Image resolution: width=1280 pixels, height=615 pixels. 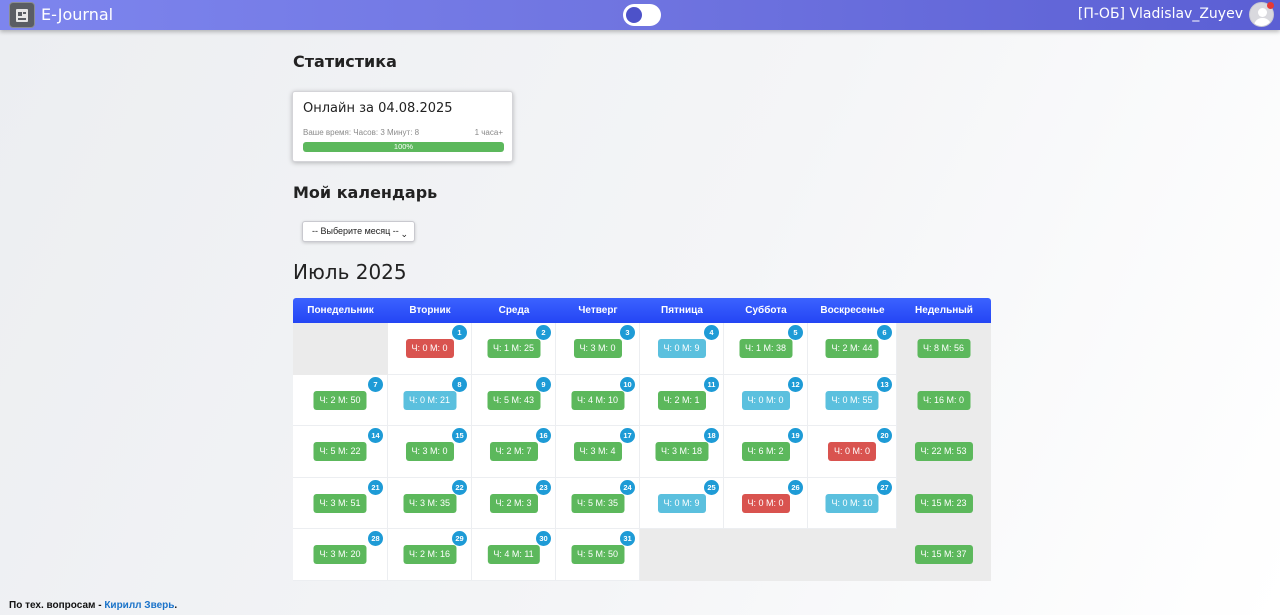 I want to click on day-number-badge: 15, so click(x=459, y=435).